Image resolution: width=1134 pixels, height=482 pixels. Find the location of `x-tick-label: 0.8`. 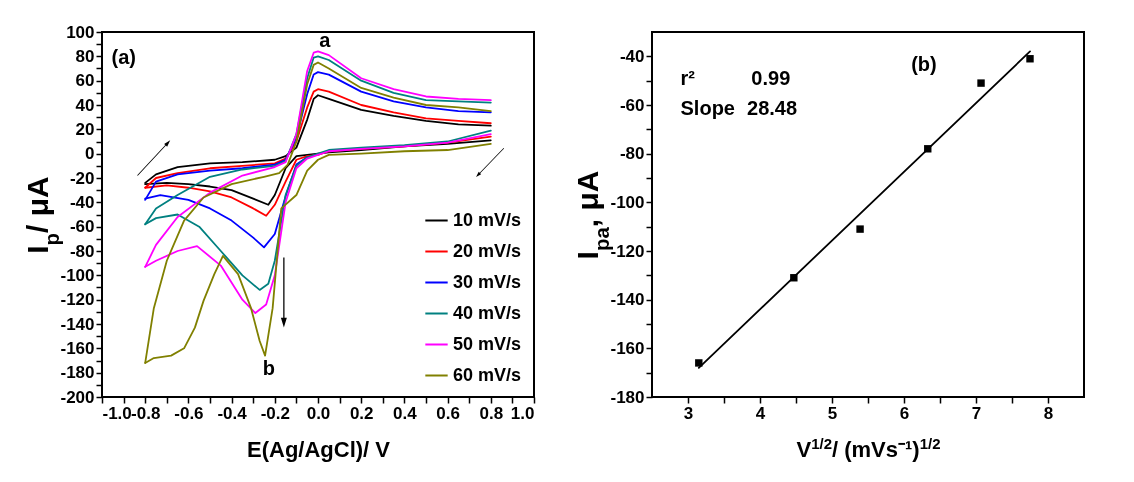

x-tick-label: 0.8 is located at coordinates (491, 413).